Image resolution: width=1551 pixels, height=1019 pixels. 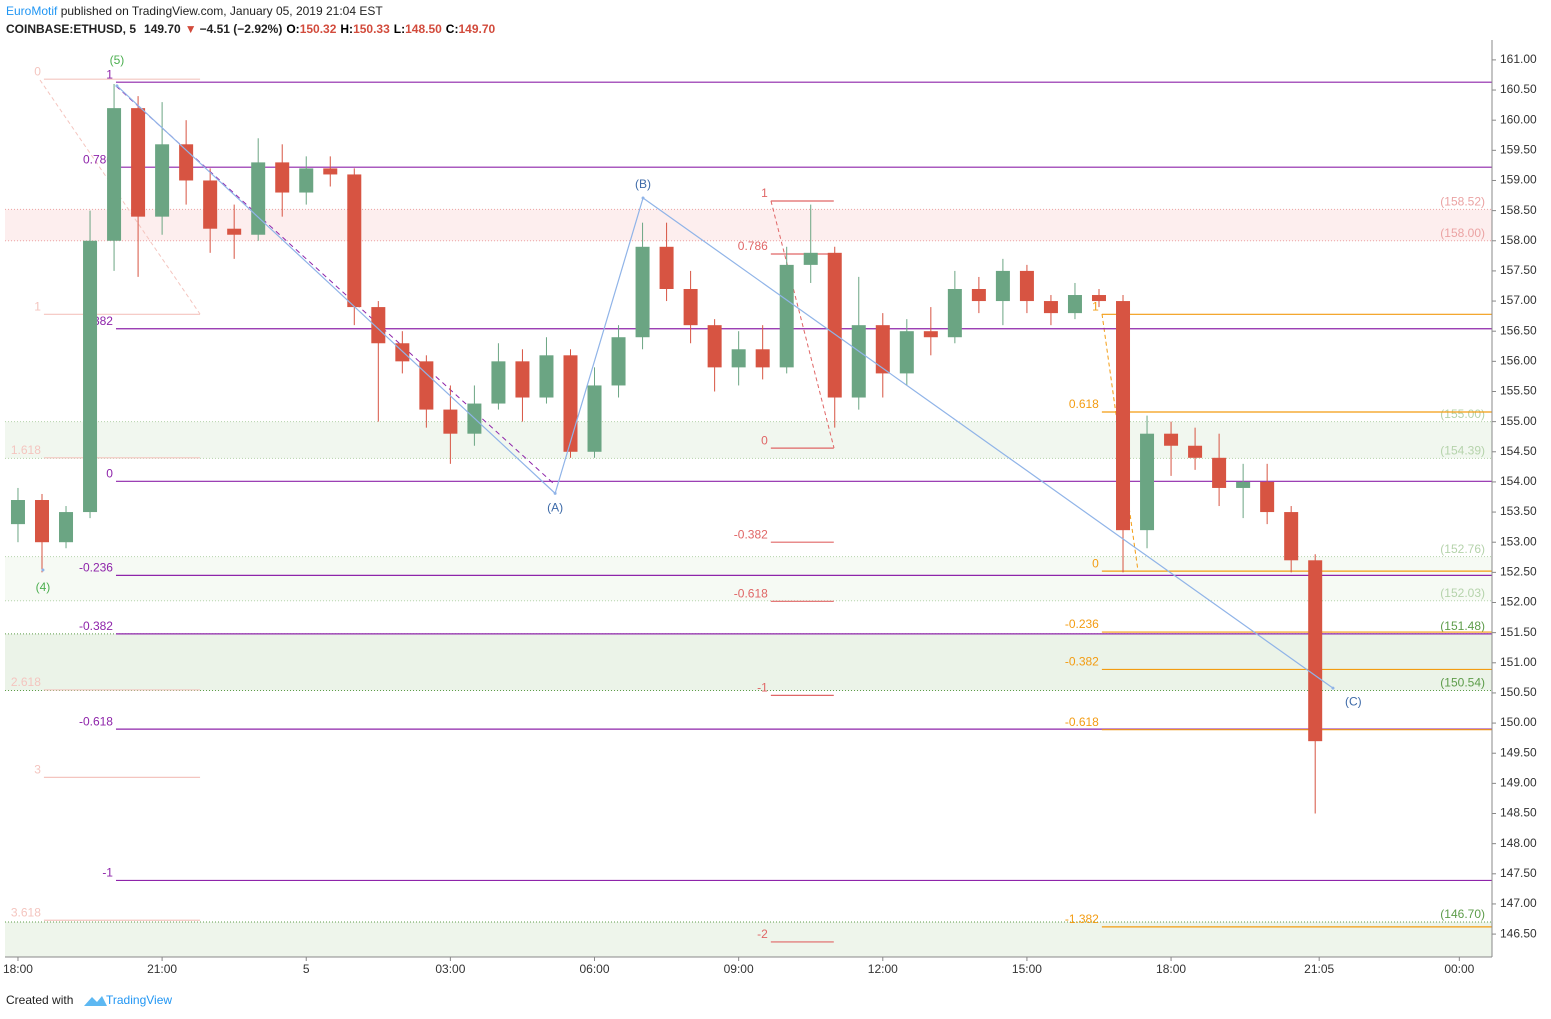 What do you see at coordinates (1319, 969) in the screenshot?
I see `x-tick-label: 21:05` at bounding box center [1319, 969].